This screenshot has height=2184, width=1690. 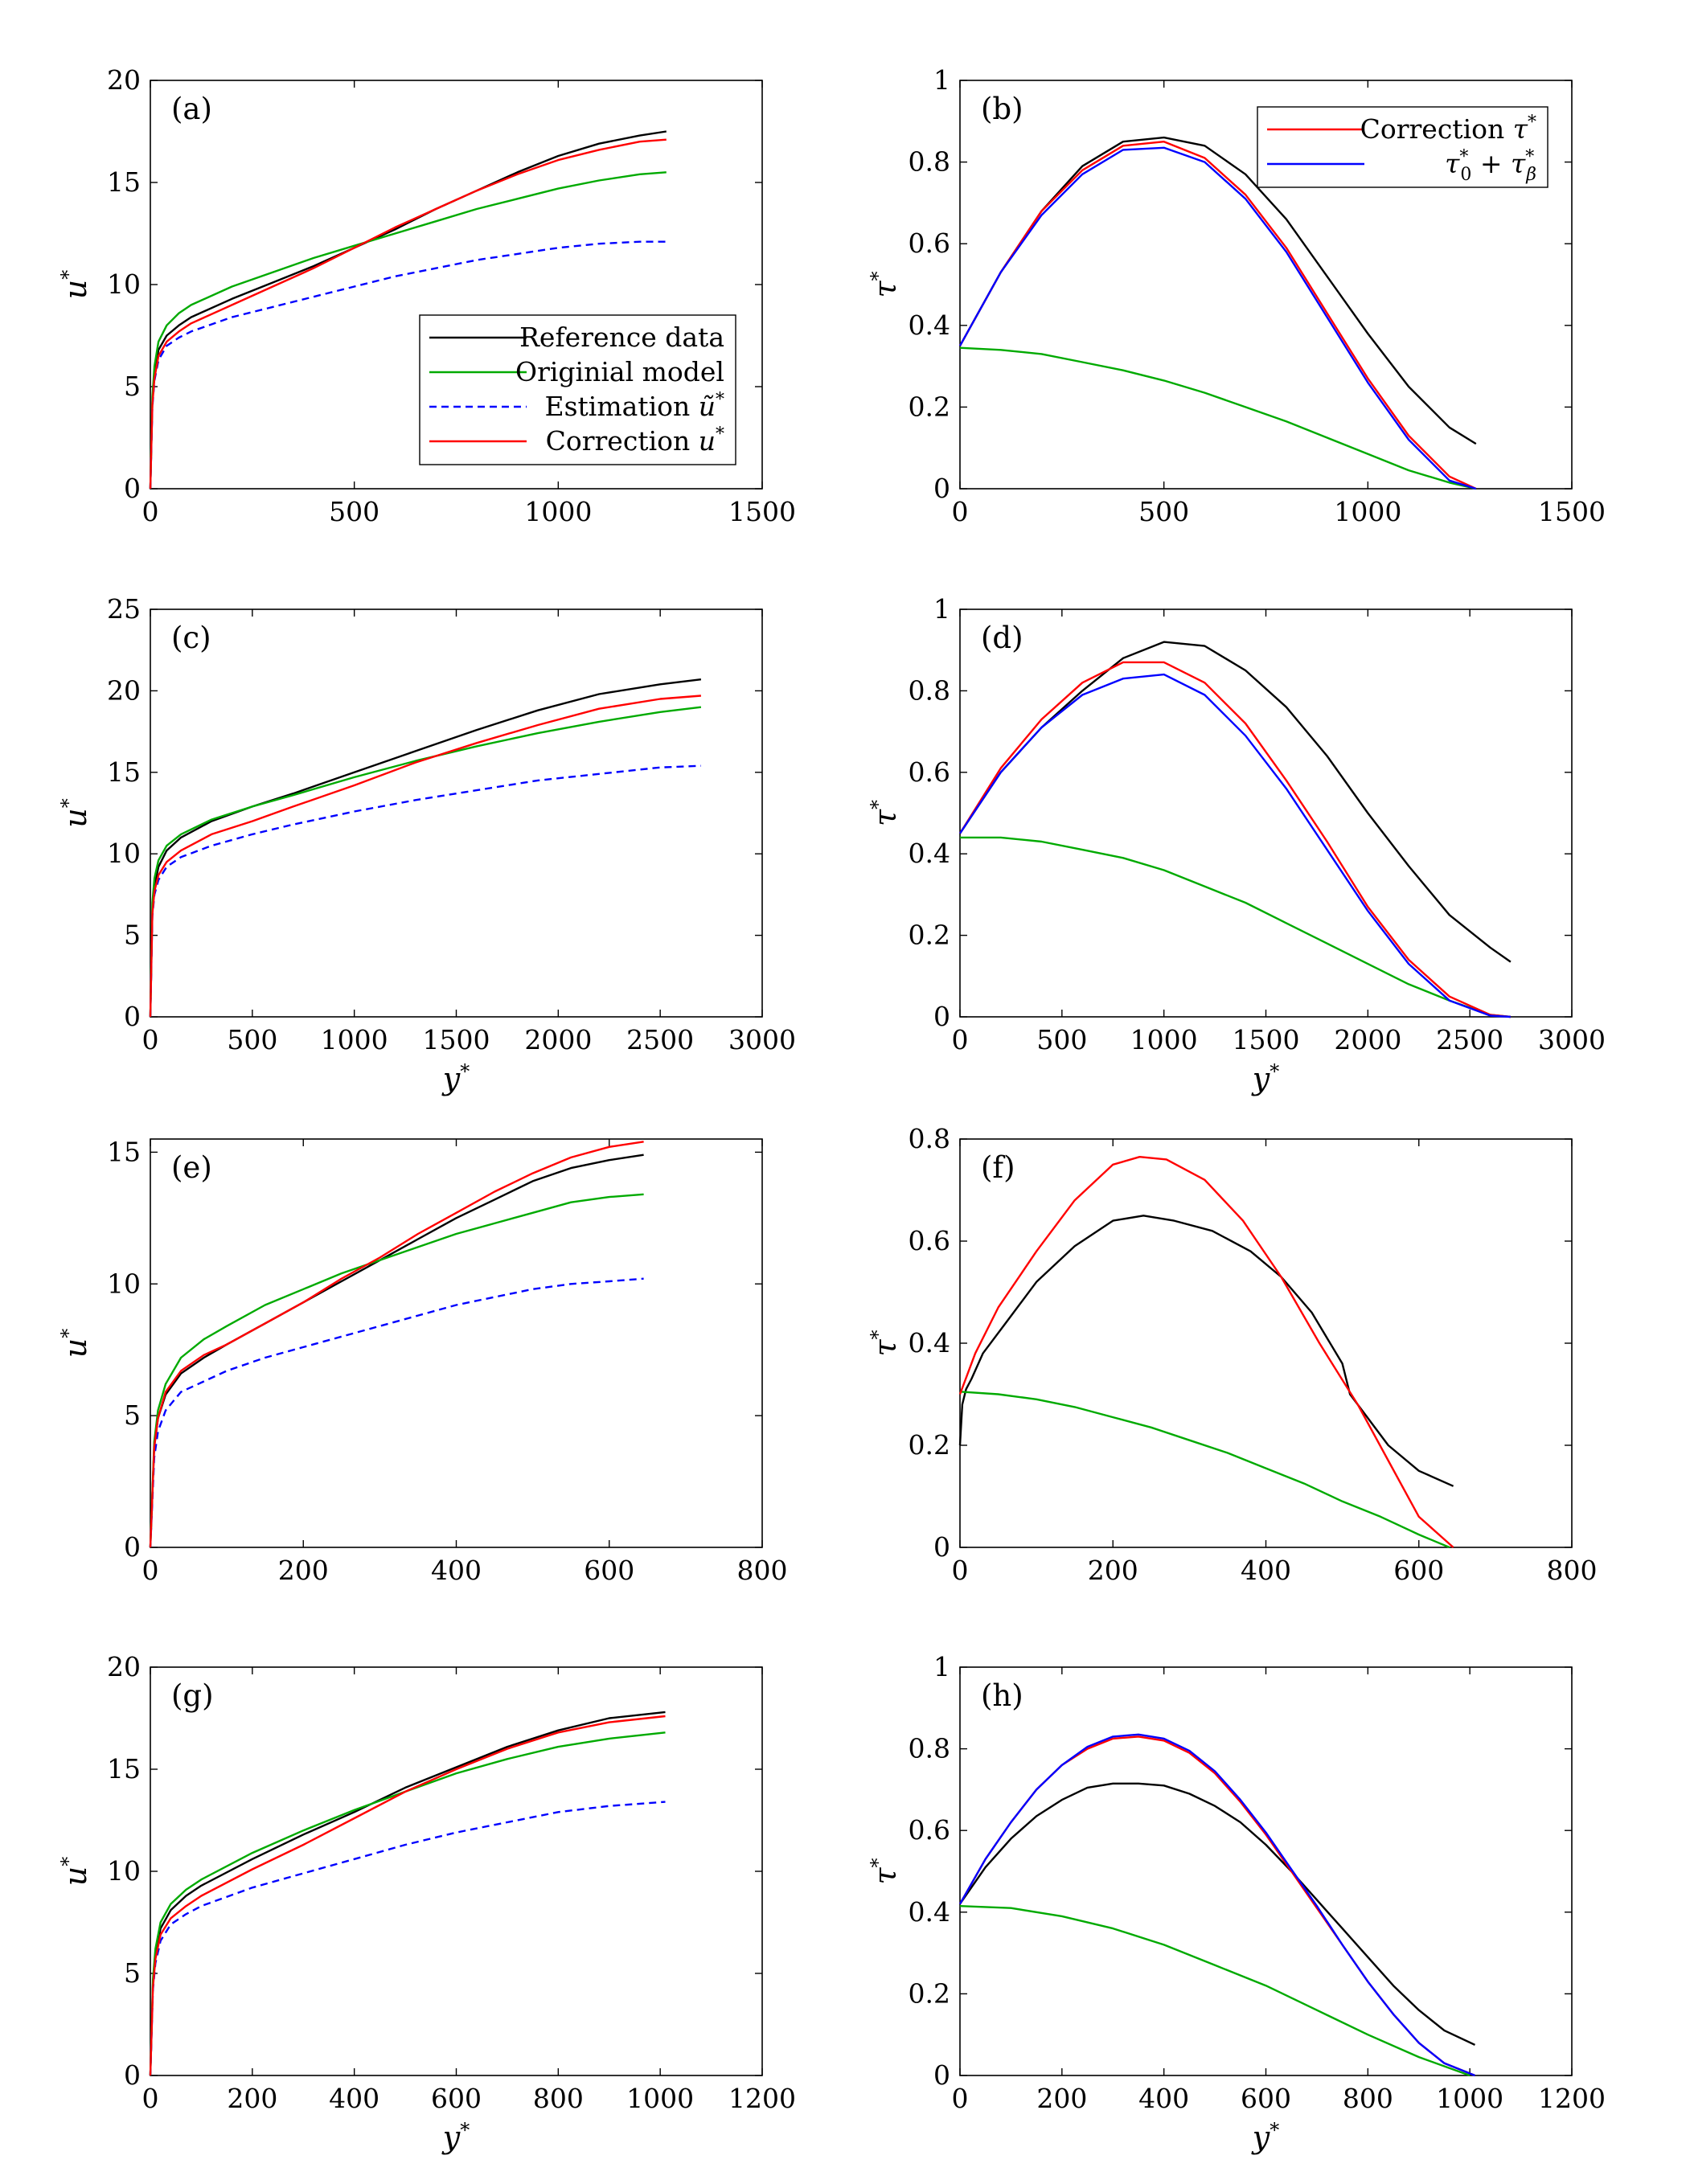 I want to click on y-tick-label: 20, so click(x=124, y=80).